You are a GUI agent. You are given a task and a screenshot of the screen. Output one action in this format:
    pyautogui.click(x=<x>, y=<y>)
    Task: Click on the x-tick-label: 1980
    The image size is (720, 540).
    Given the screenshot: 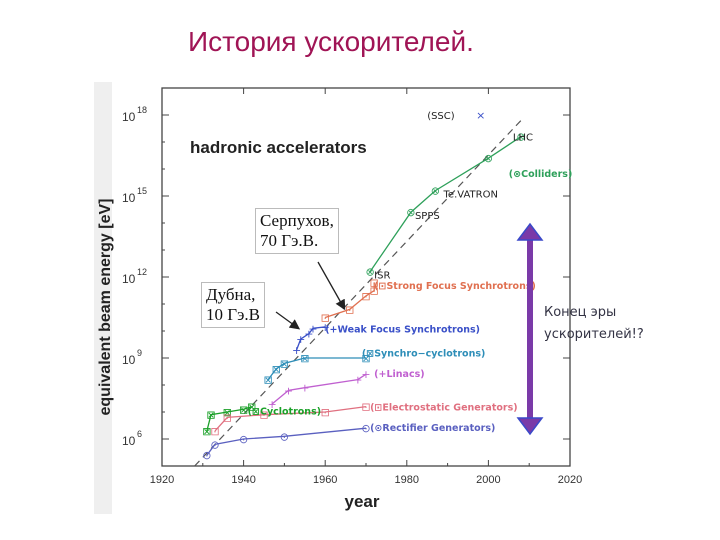 What is the action you would take?
    pyautogui.click(x=407, y=480)
    